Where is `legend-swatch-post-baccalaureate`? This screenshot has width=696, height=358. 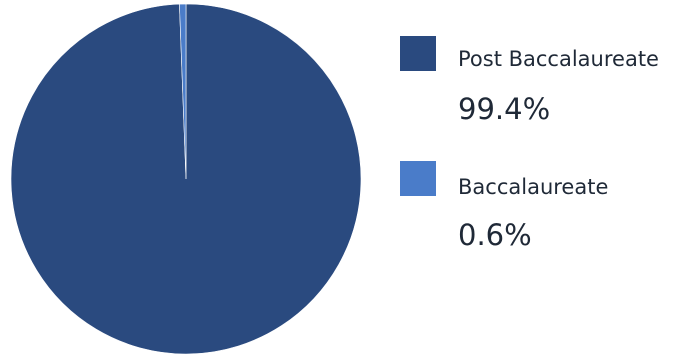
legend-swatch-post-baccalaureate is located at coordinates (418, 53).